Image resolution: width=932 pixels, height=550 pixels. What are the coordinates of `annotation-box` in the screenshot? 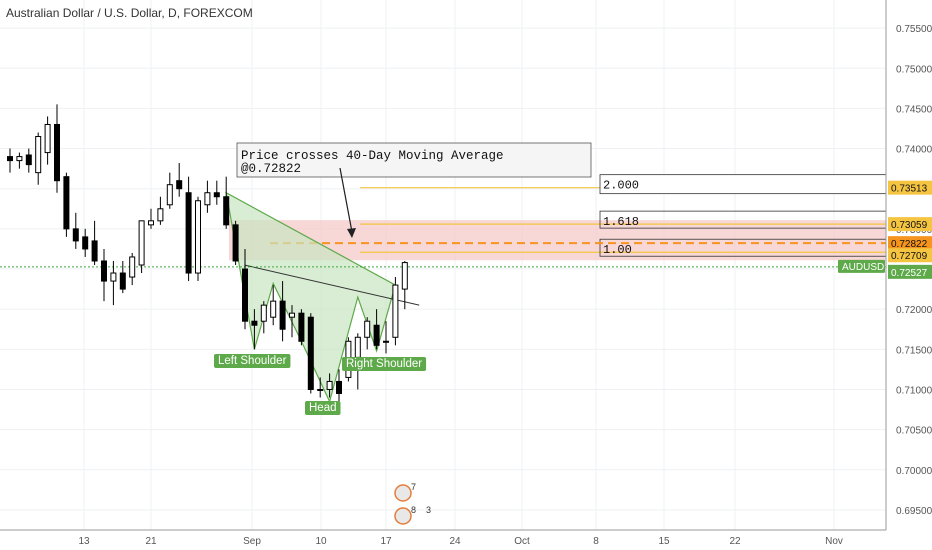 It's located at (414, 160).